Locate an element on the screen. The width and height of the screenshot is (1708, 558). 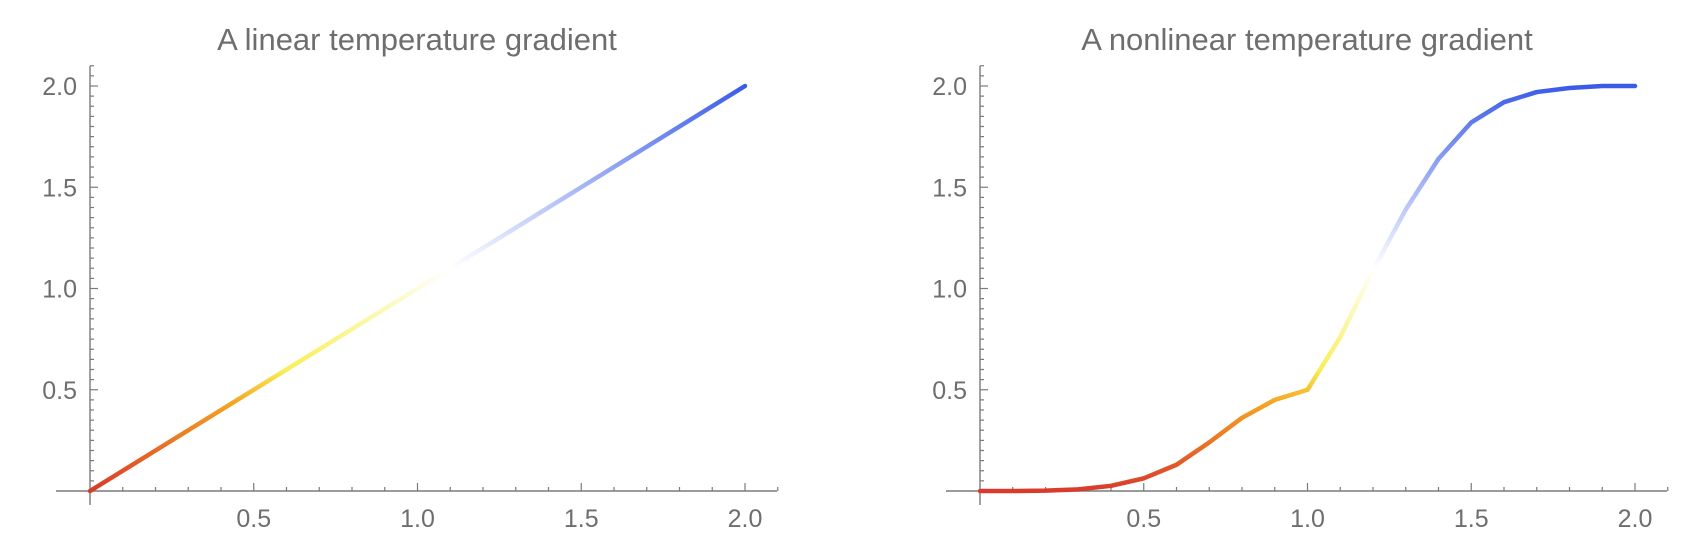
chart-title: A nonlinear temperature gradient is located at coordinates (1307, 39).